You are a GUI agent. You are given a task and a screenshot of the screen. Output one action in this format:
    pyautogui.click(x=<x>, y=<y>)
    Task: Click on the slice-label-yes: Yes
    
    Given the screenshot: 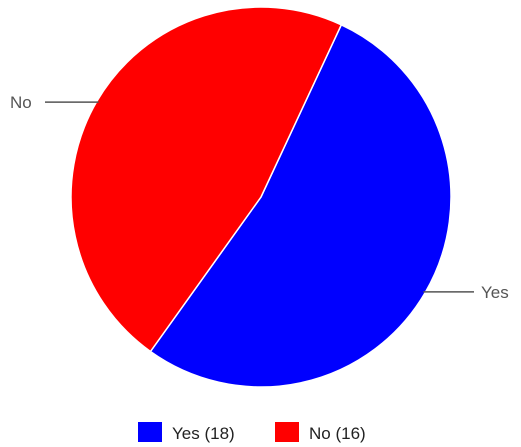 What is the action you would take?
    pyautogui.click(x=495, y=292)
    